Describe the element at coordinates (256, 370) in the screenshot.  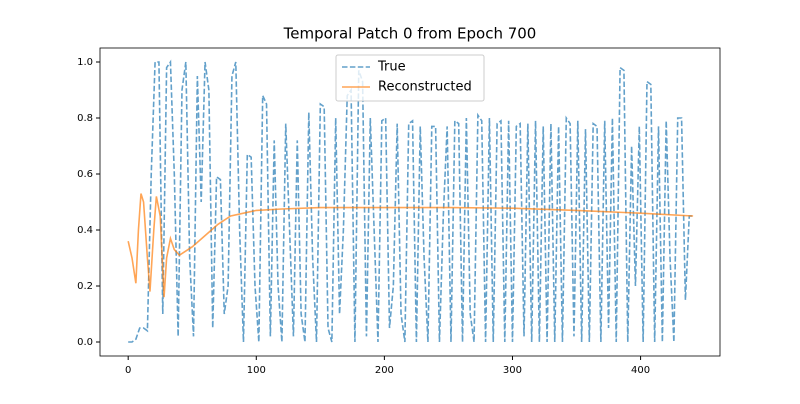
I see `x-tick-label: 100` at that location.